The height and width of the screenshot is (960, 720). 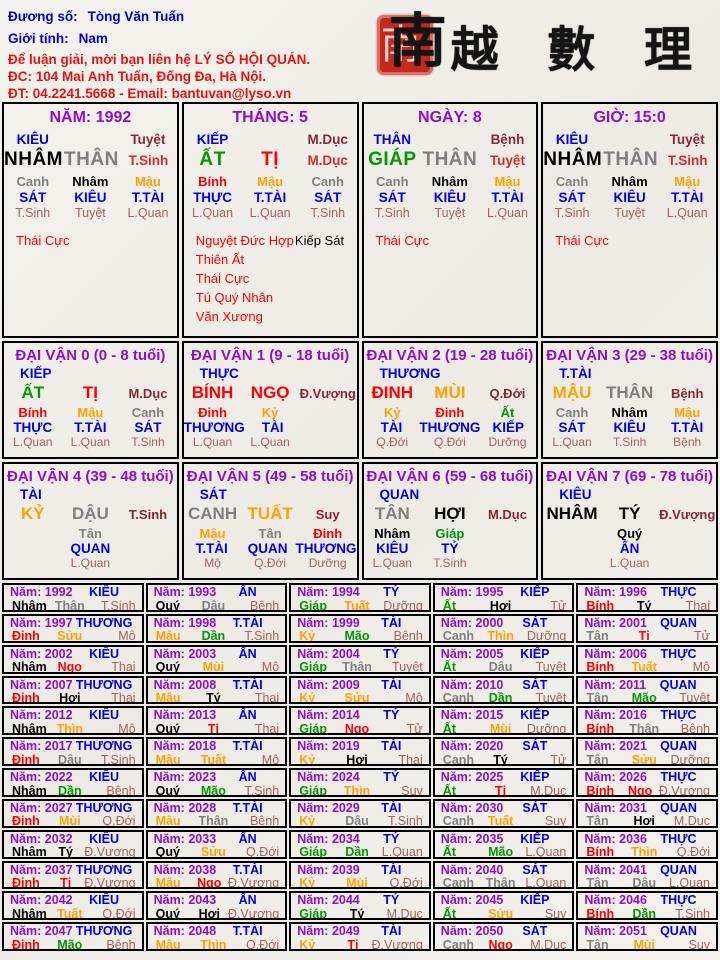 What do you see at coordinates (270, 476) in the screenshot?
I see `daivan-title: ĐẠI VẬN 5 (49 - 58 tuổi)` at bounding box center [270, 476].